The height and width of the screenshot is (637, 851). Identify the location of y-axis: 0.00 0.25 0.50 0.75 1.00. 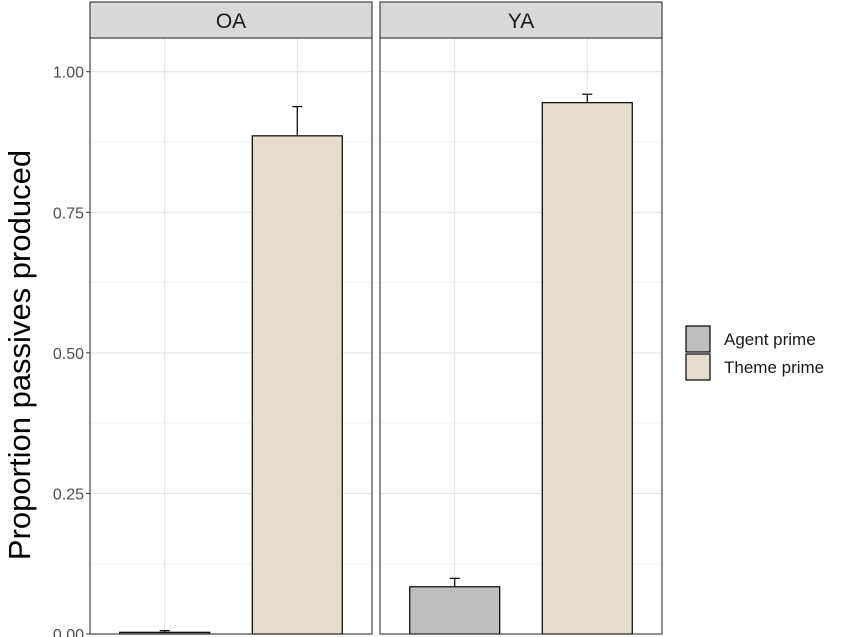
(71, 351).